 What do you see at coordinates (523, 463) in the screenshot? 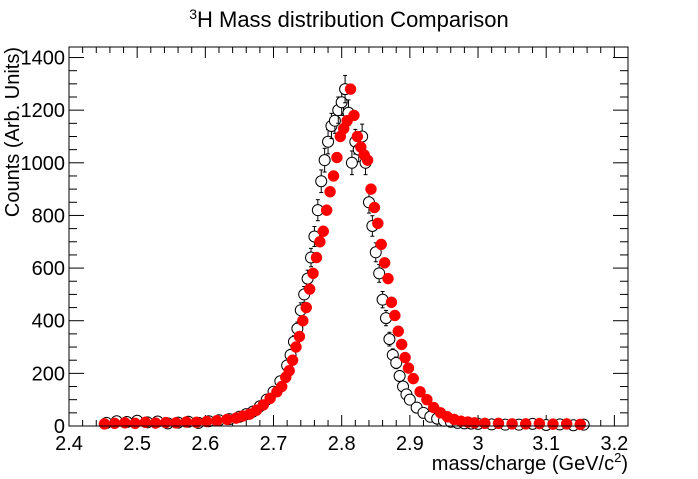
I see `x-axis-label-text: mass/charge (GeV/c` at bounding box center [523, 463].